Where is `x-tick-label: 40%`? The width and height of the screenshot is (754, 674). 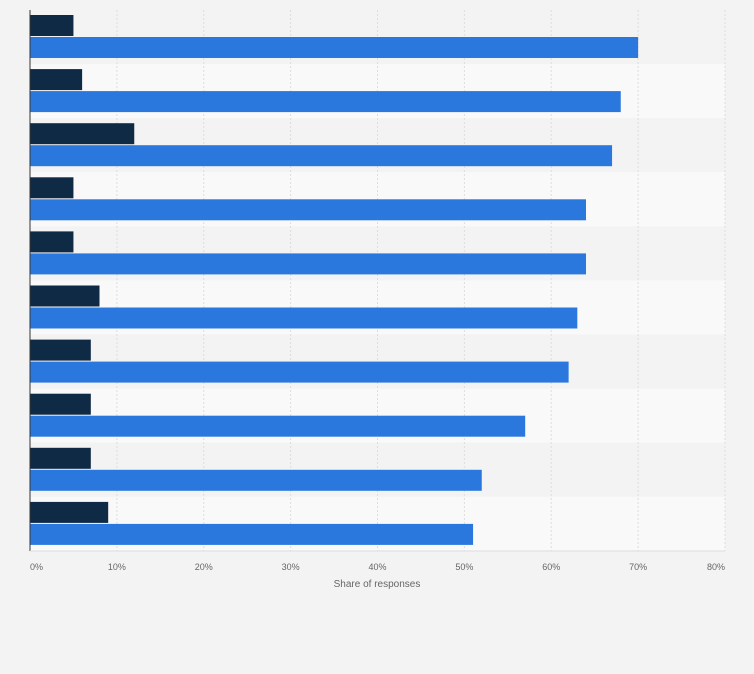
x-tick-label: 40% is located at coordinates (377, 567).